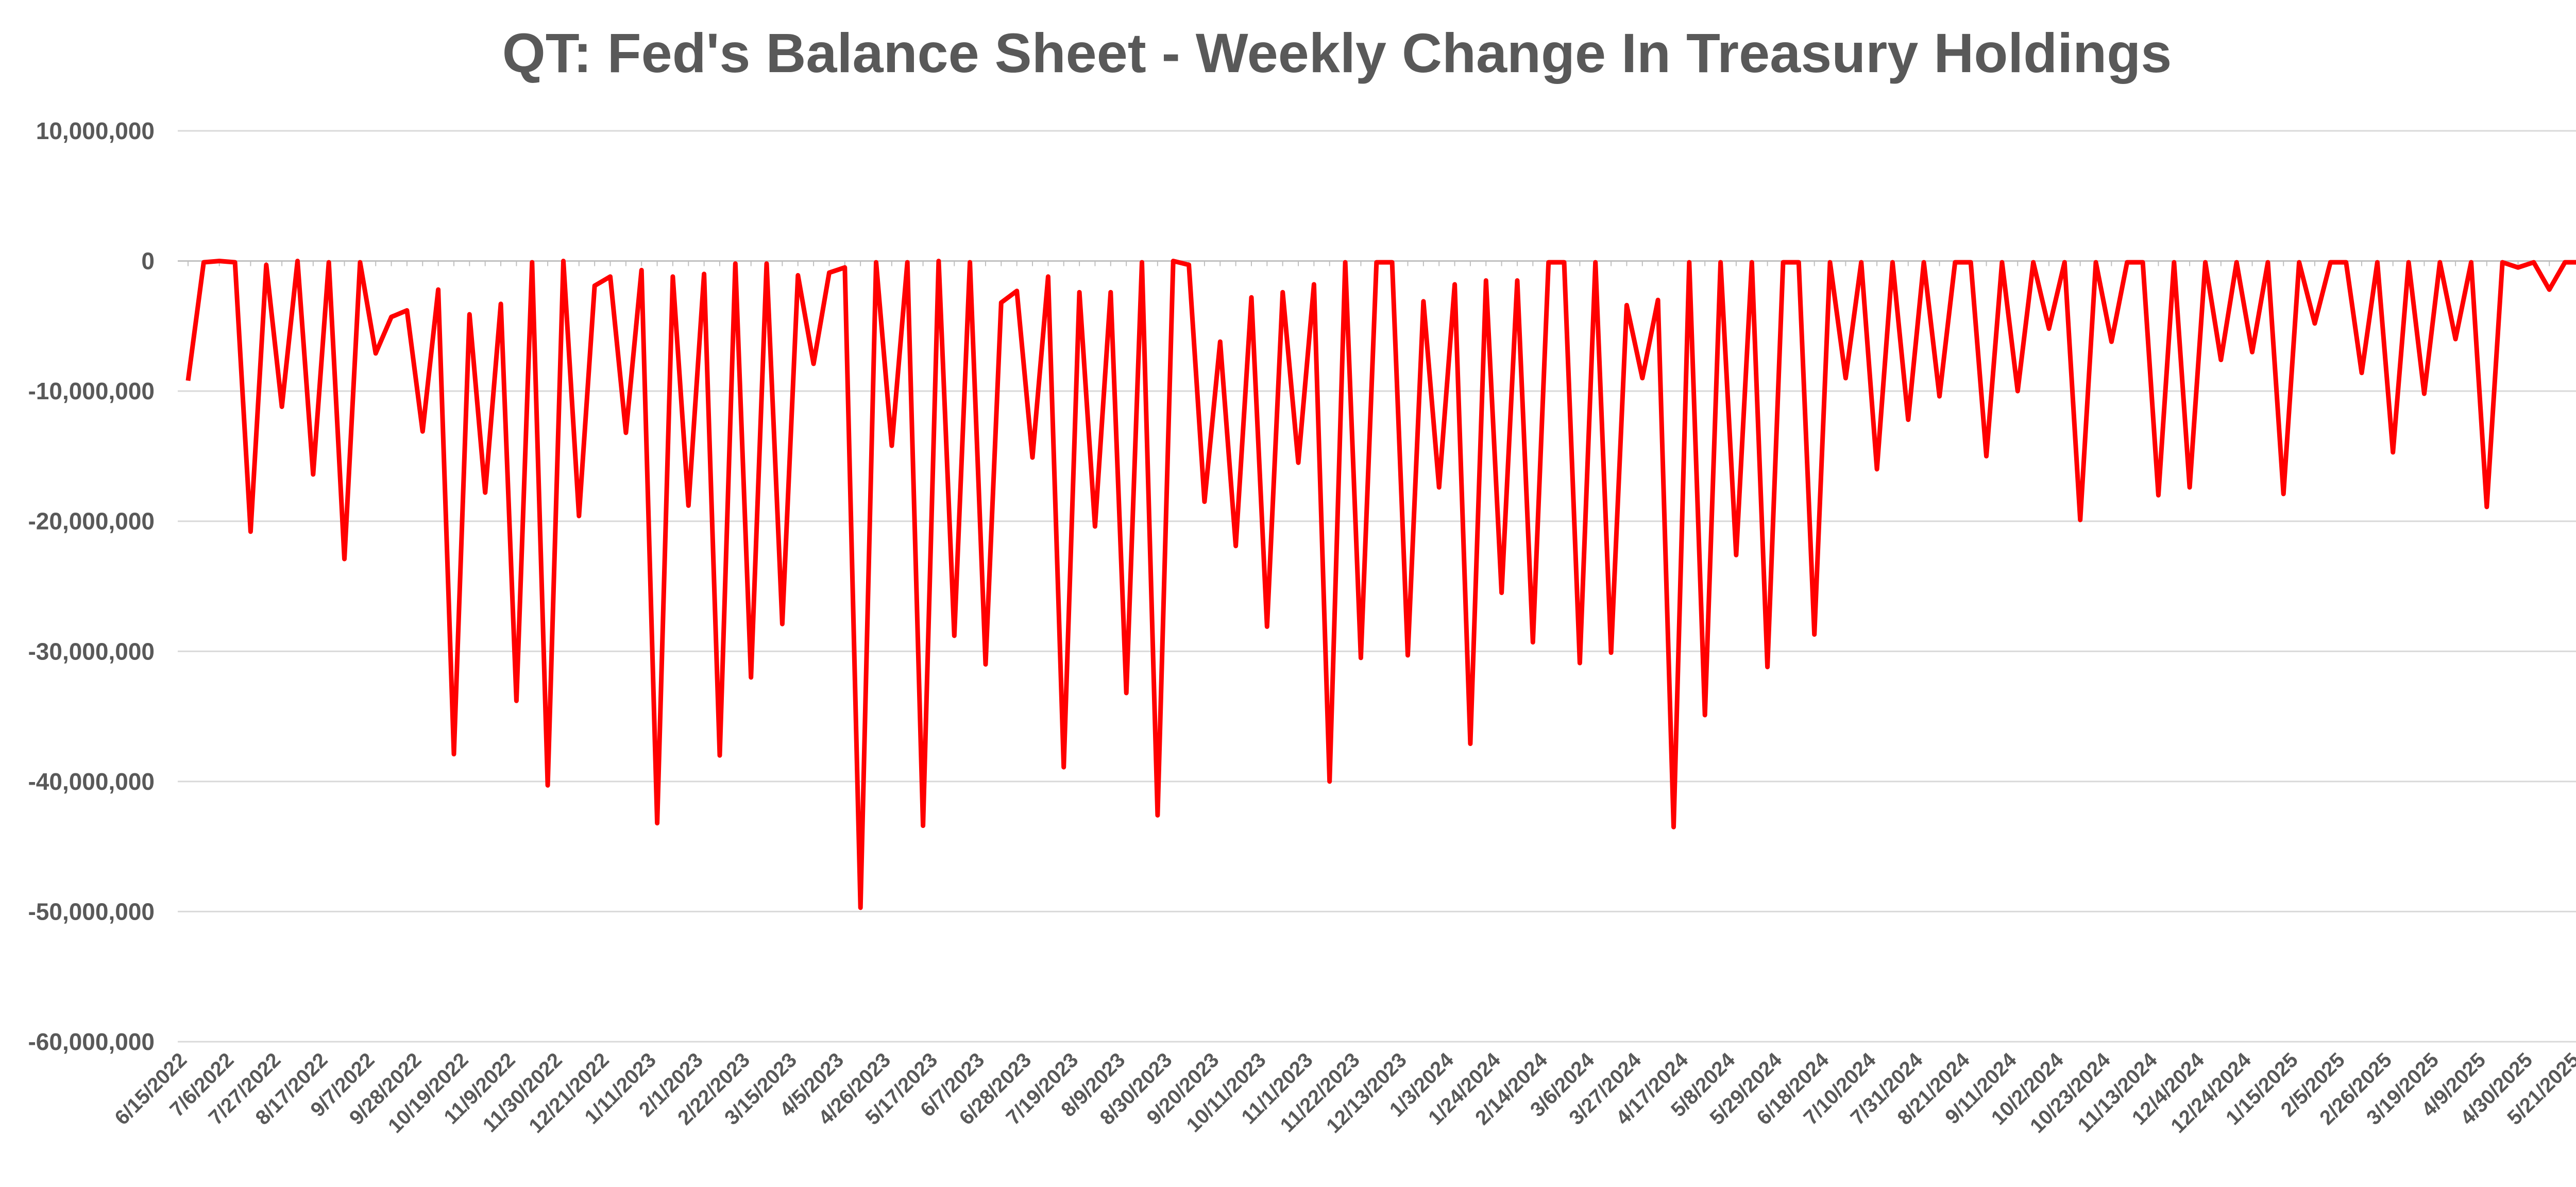 This screenshot has width=2576, height=1187. What do you see at coordinates (91, 781) in the screenshot?
I see `y-tick-label: -40,000,000` at bounding box center [91, 781].